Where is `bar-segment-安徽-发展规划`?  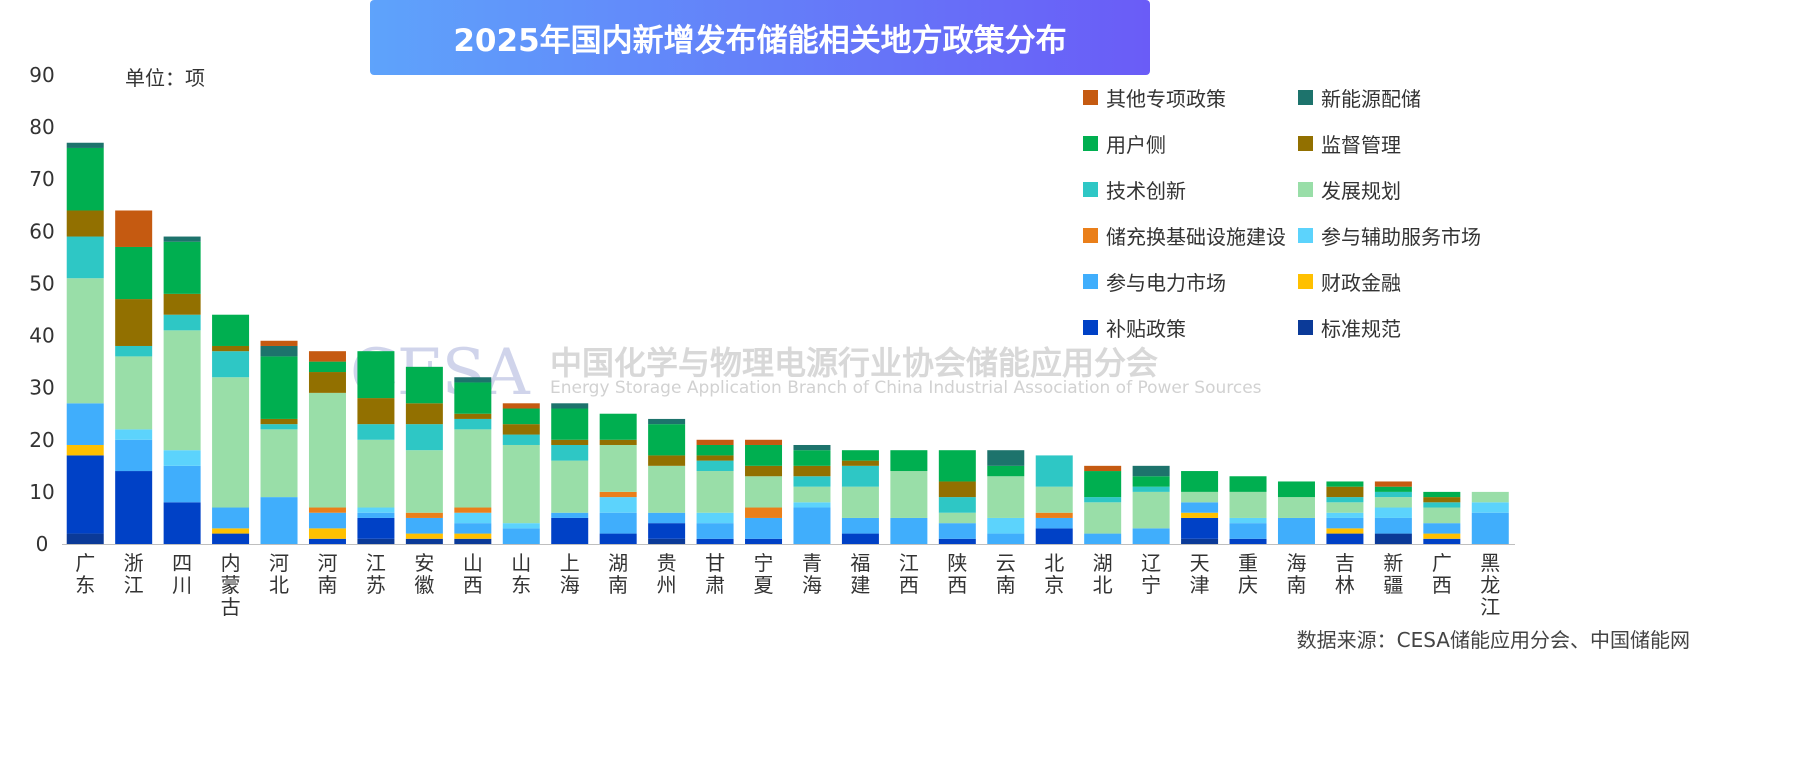
bar-segment-安徽-发展规划 is located at coordinates (424, 481).